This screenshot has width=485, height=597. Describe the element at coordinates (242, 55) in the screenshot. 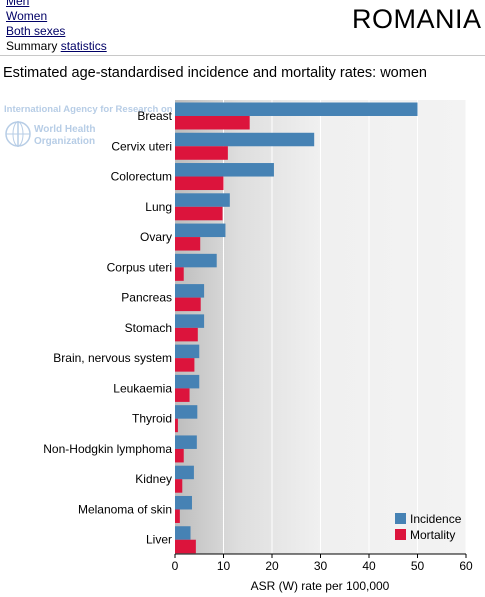

I see `header-divider` at that location.